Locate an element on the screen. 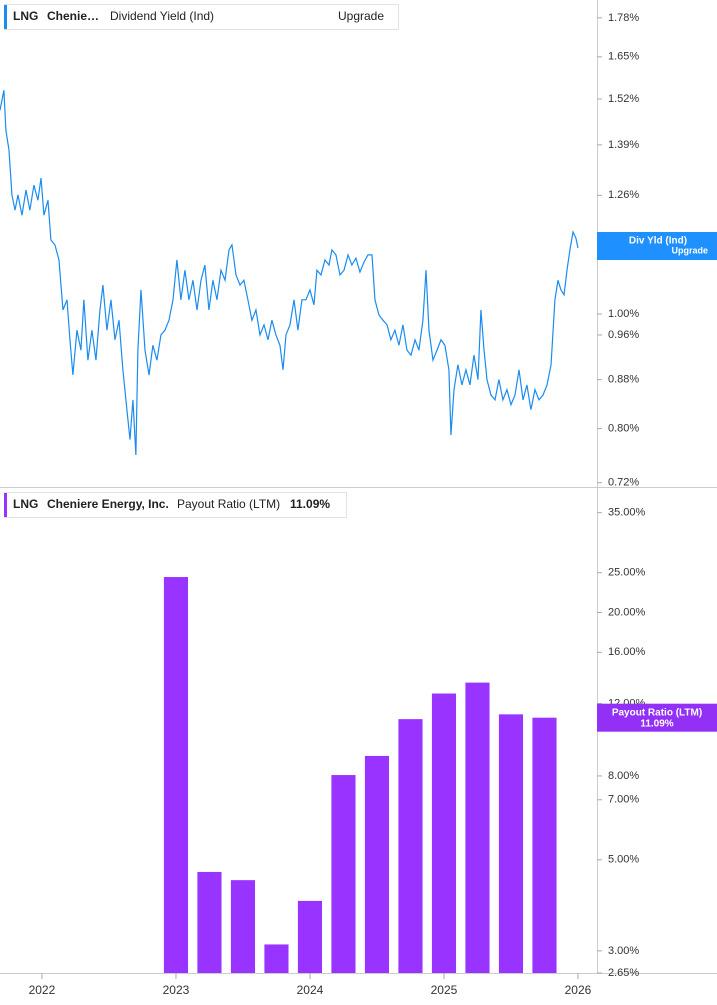 The height and width of the screenshot is (1005, 717). y-tick-label: 0.88% is located at coordinates (623, 380).